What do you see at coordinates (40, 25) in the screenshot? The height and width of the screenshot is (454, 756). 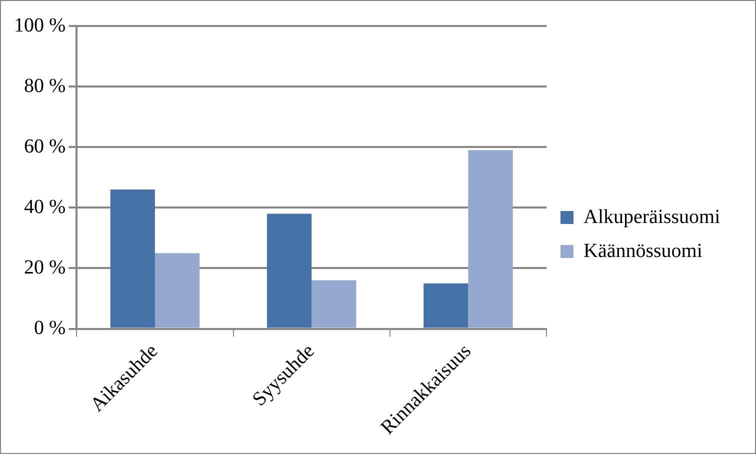 I see `y-tick-label: 100 %` at bounding box center [40, 25].